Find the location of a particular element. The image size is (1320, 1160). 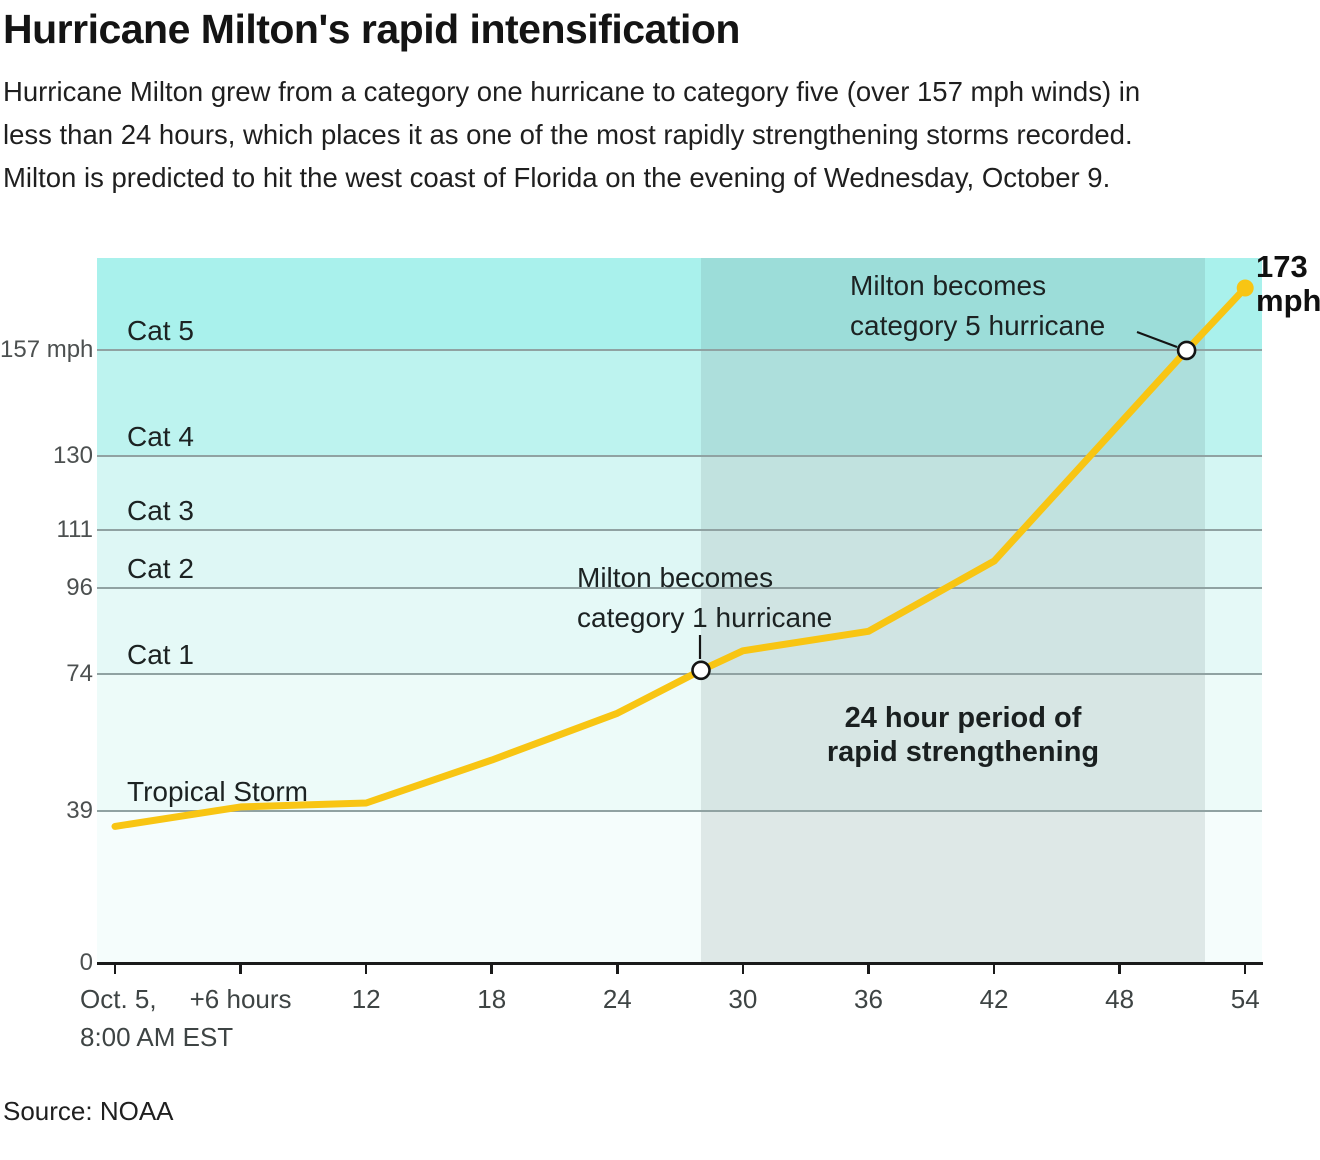

x-tick-label-48: 48 is located at coordinates (1119, 999).